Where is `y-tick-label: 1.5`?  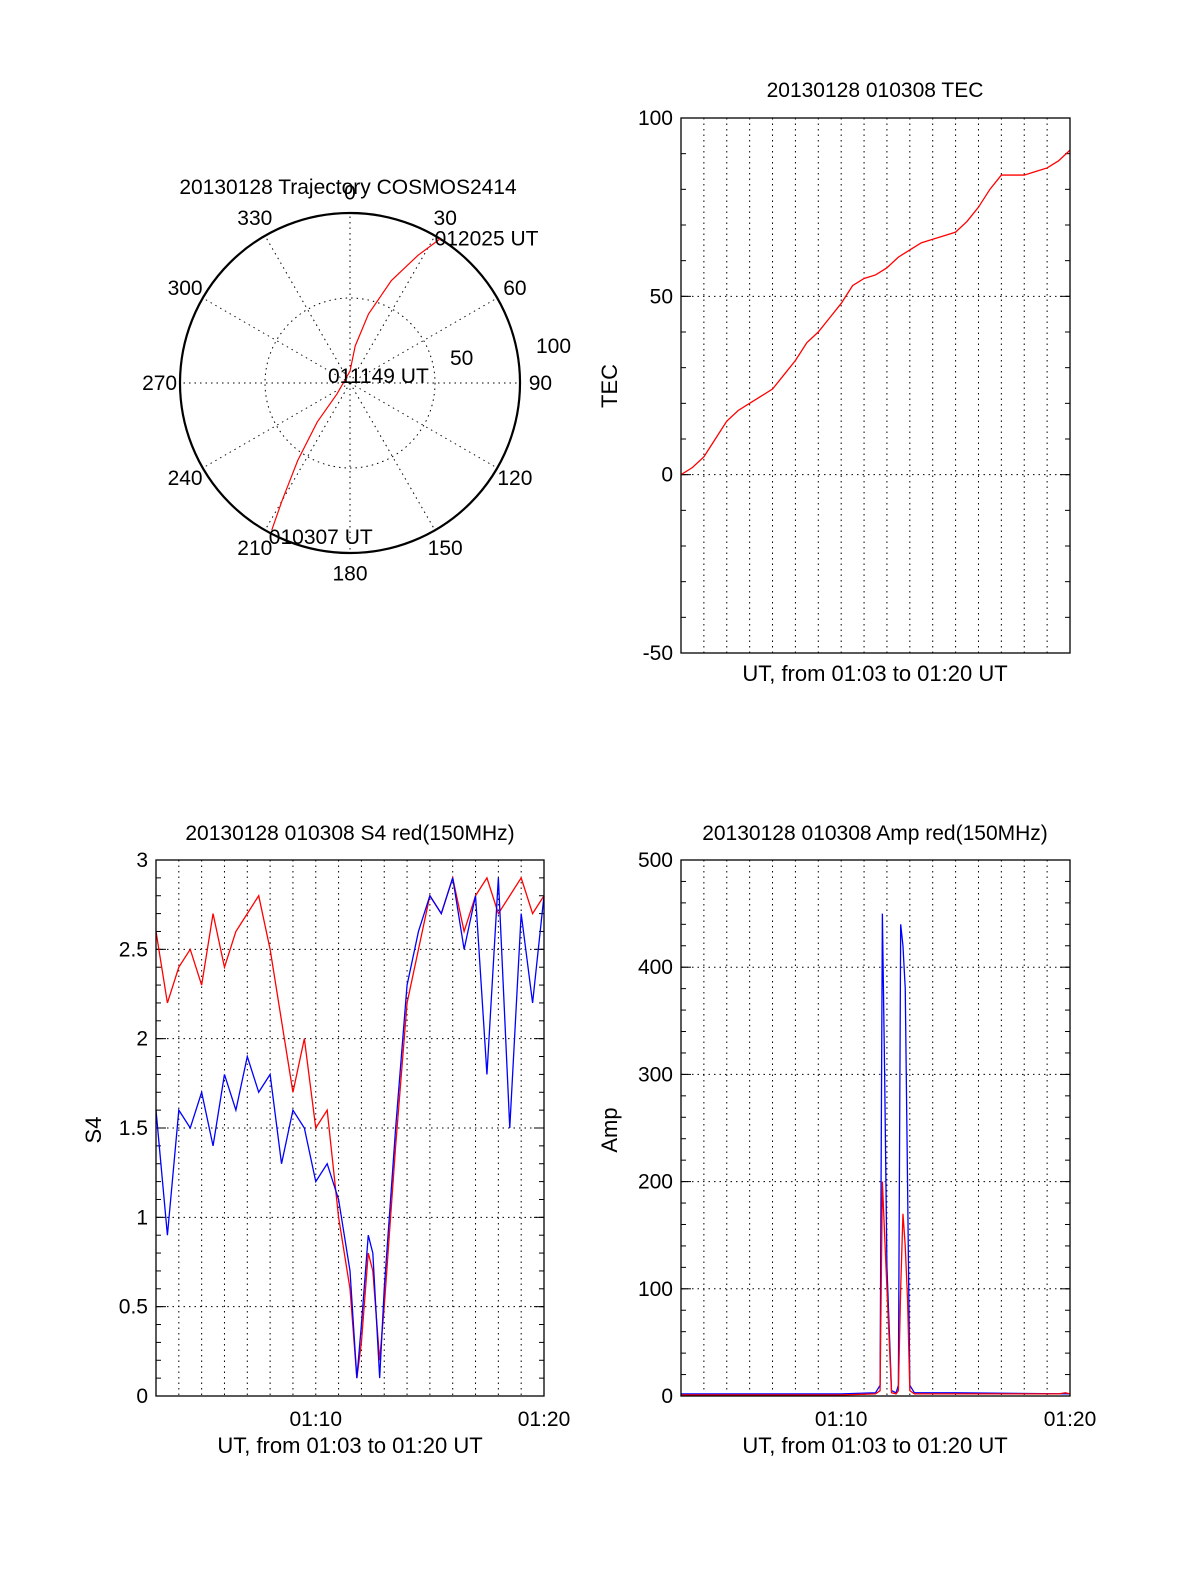
y-tick-label: 1.5 is located at coordinates (133, 1128).